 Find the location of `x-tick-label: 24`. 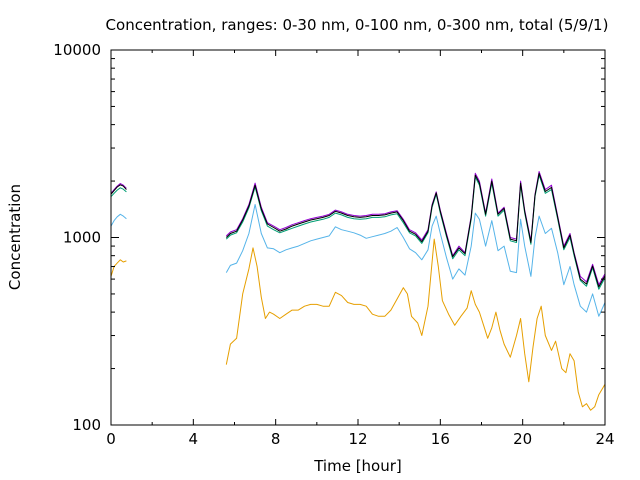

x-tick-label: 24 is located at coordinates (604, 439).